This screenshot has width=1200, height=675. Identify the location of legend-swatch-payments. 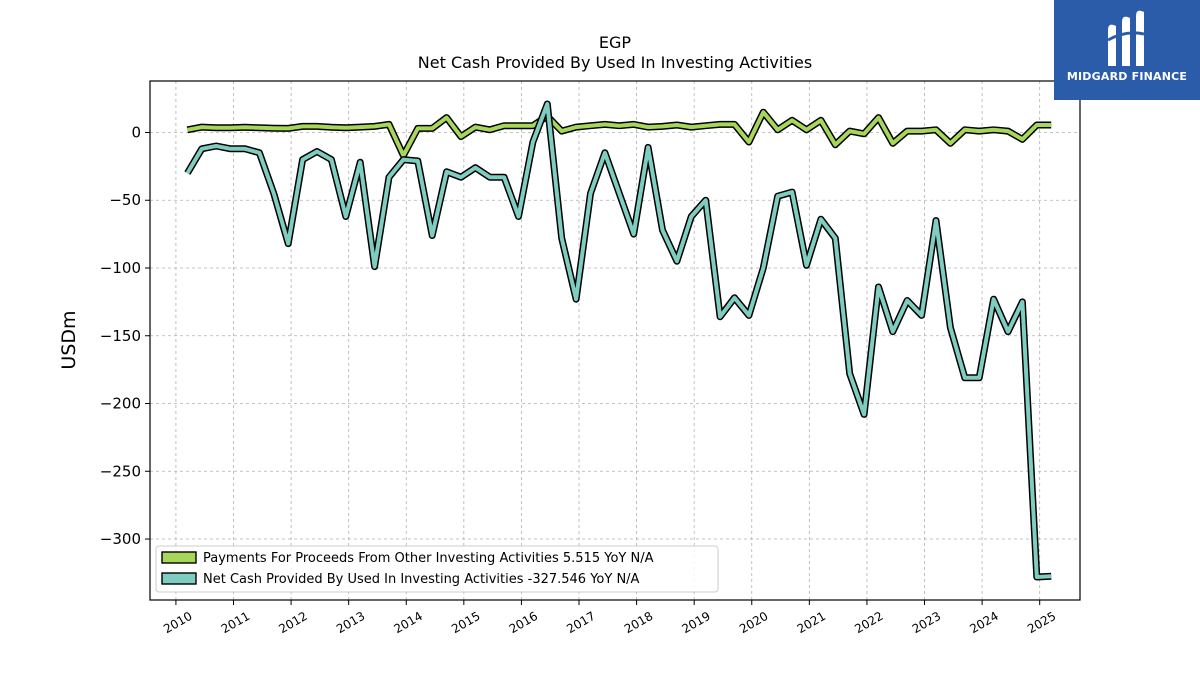
(179, 557).